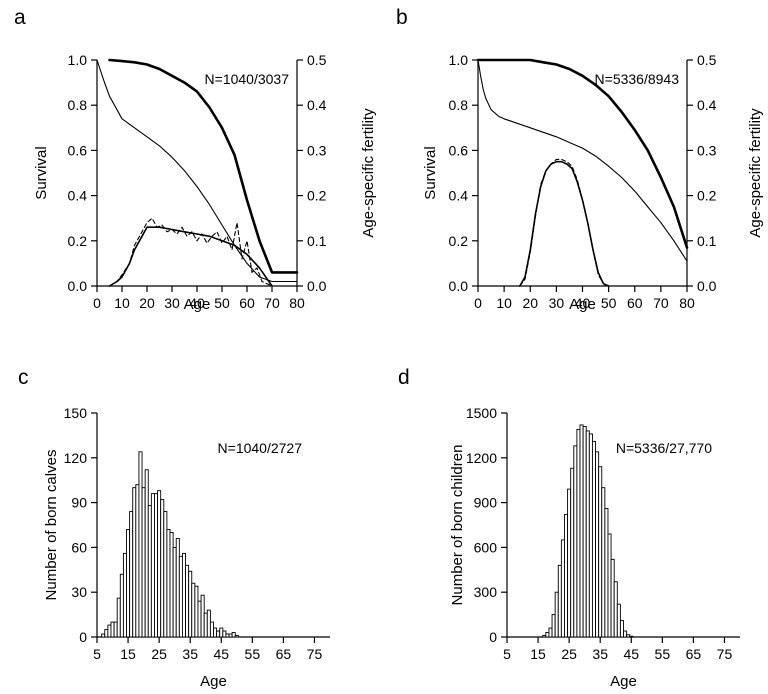 The image size is (768, 694). Describe the element at coordinates (317, 286) in the screenshot. I see `y-tick-label-right: 0.0` at that location.